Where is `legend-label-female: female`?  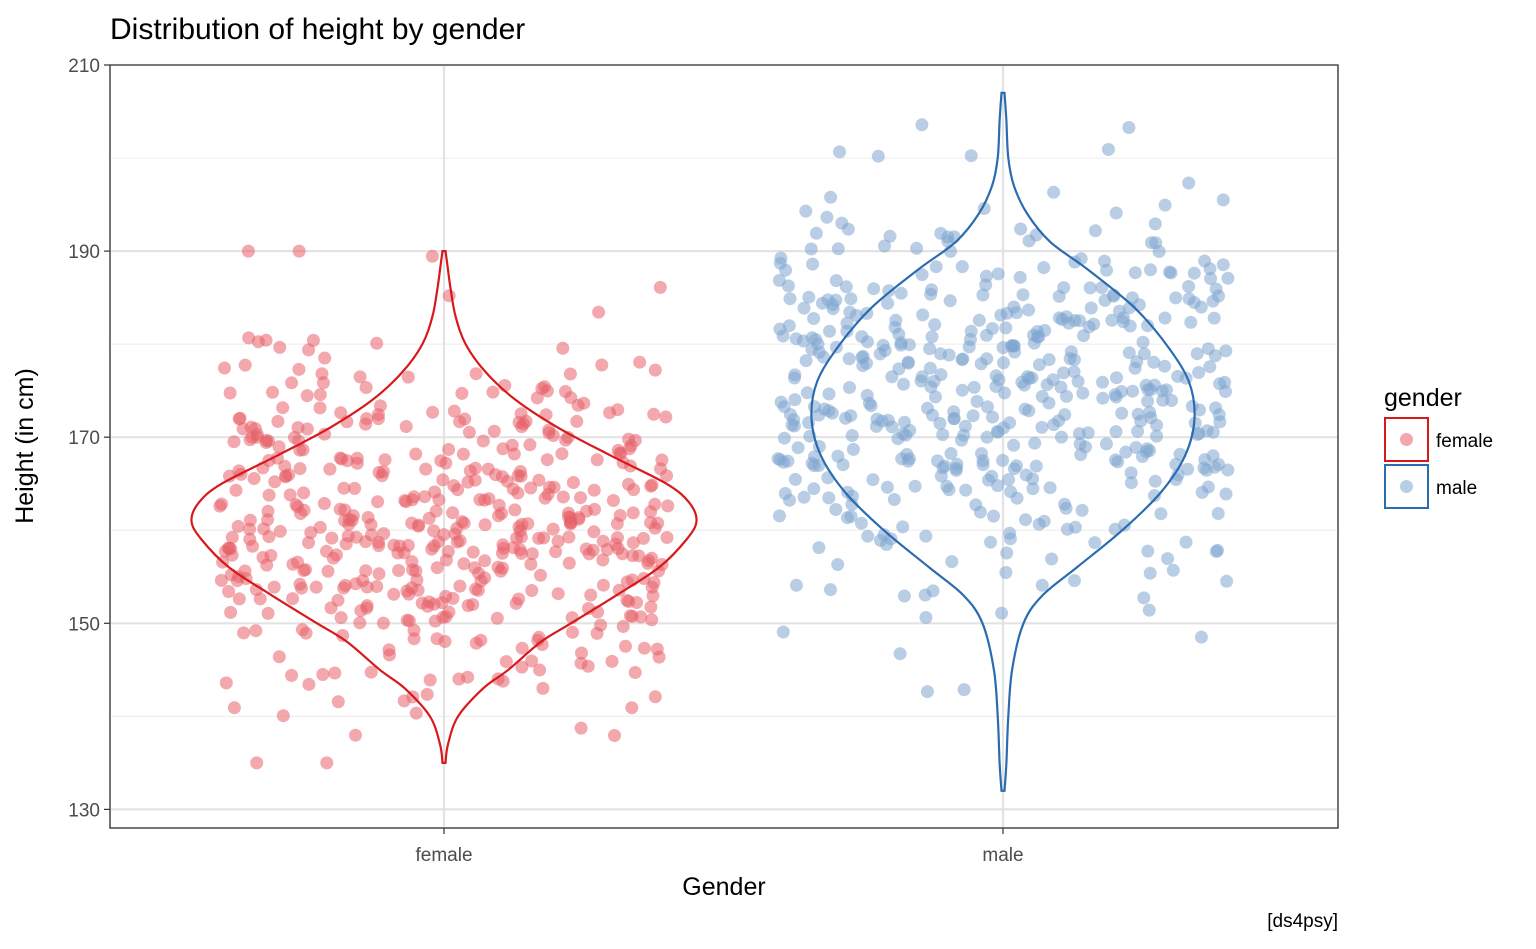
legend-label-female: female is located at coordinates (1464, 441).